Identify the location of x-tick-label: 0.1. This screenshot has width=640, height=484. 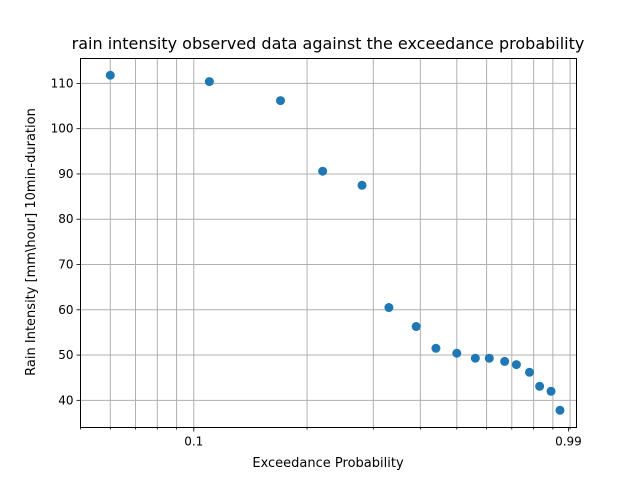
(193, 442).